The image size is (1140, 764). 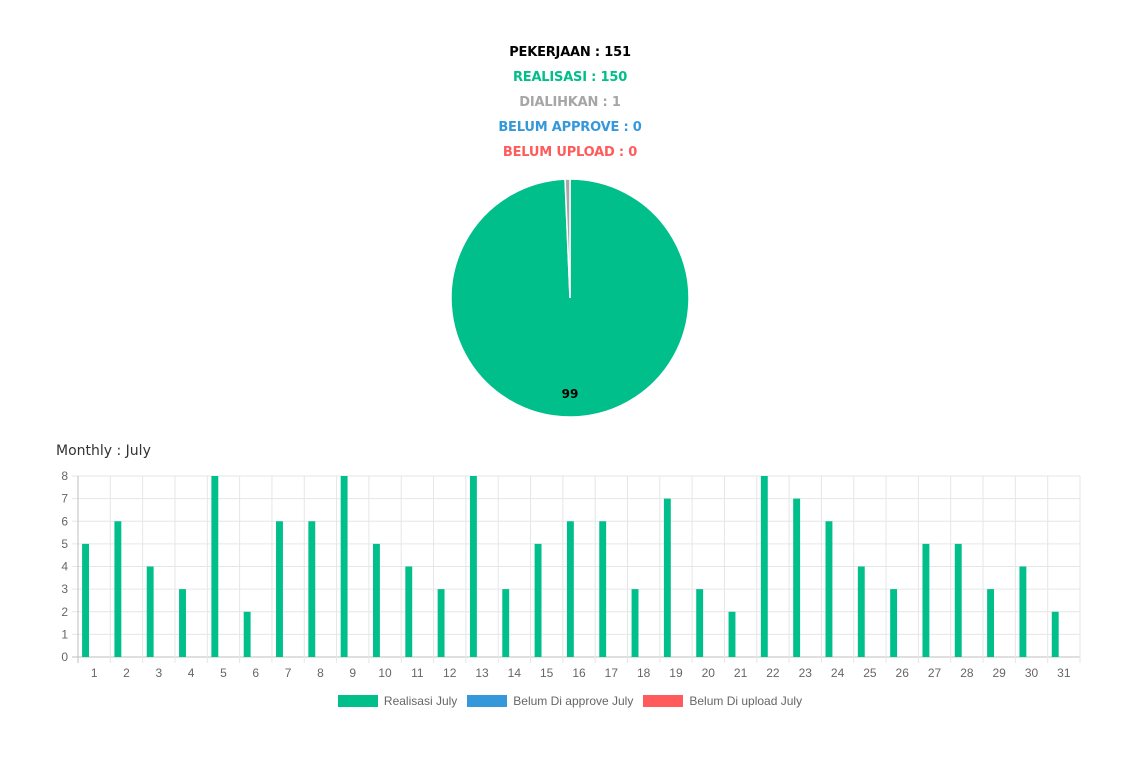 I want to click on pekerjaan-count: PEKERJAAN : 151, so click(x=570, y=52).